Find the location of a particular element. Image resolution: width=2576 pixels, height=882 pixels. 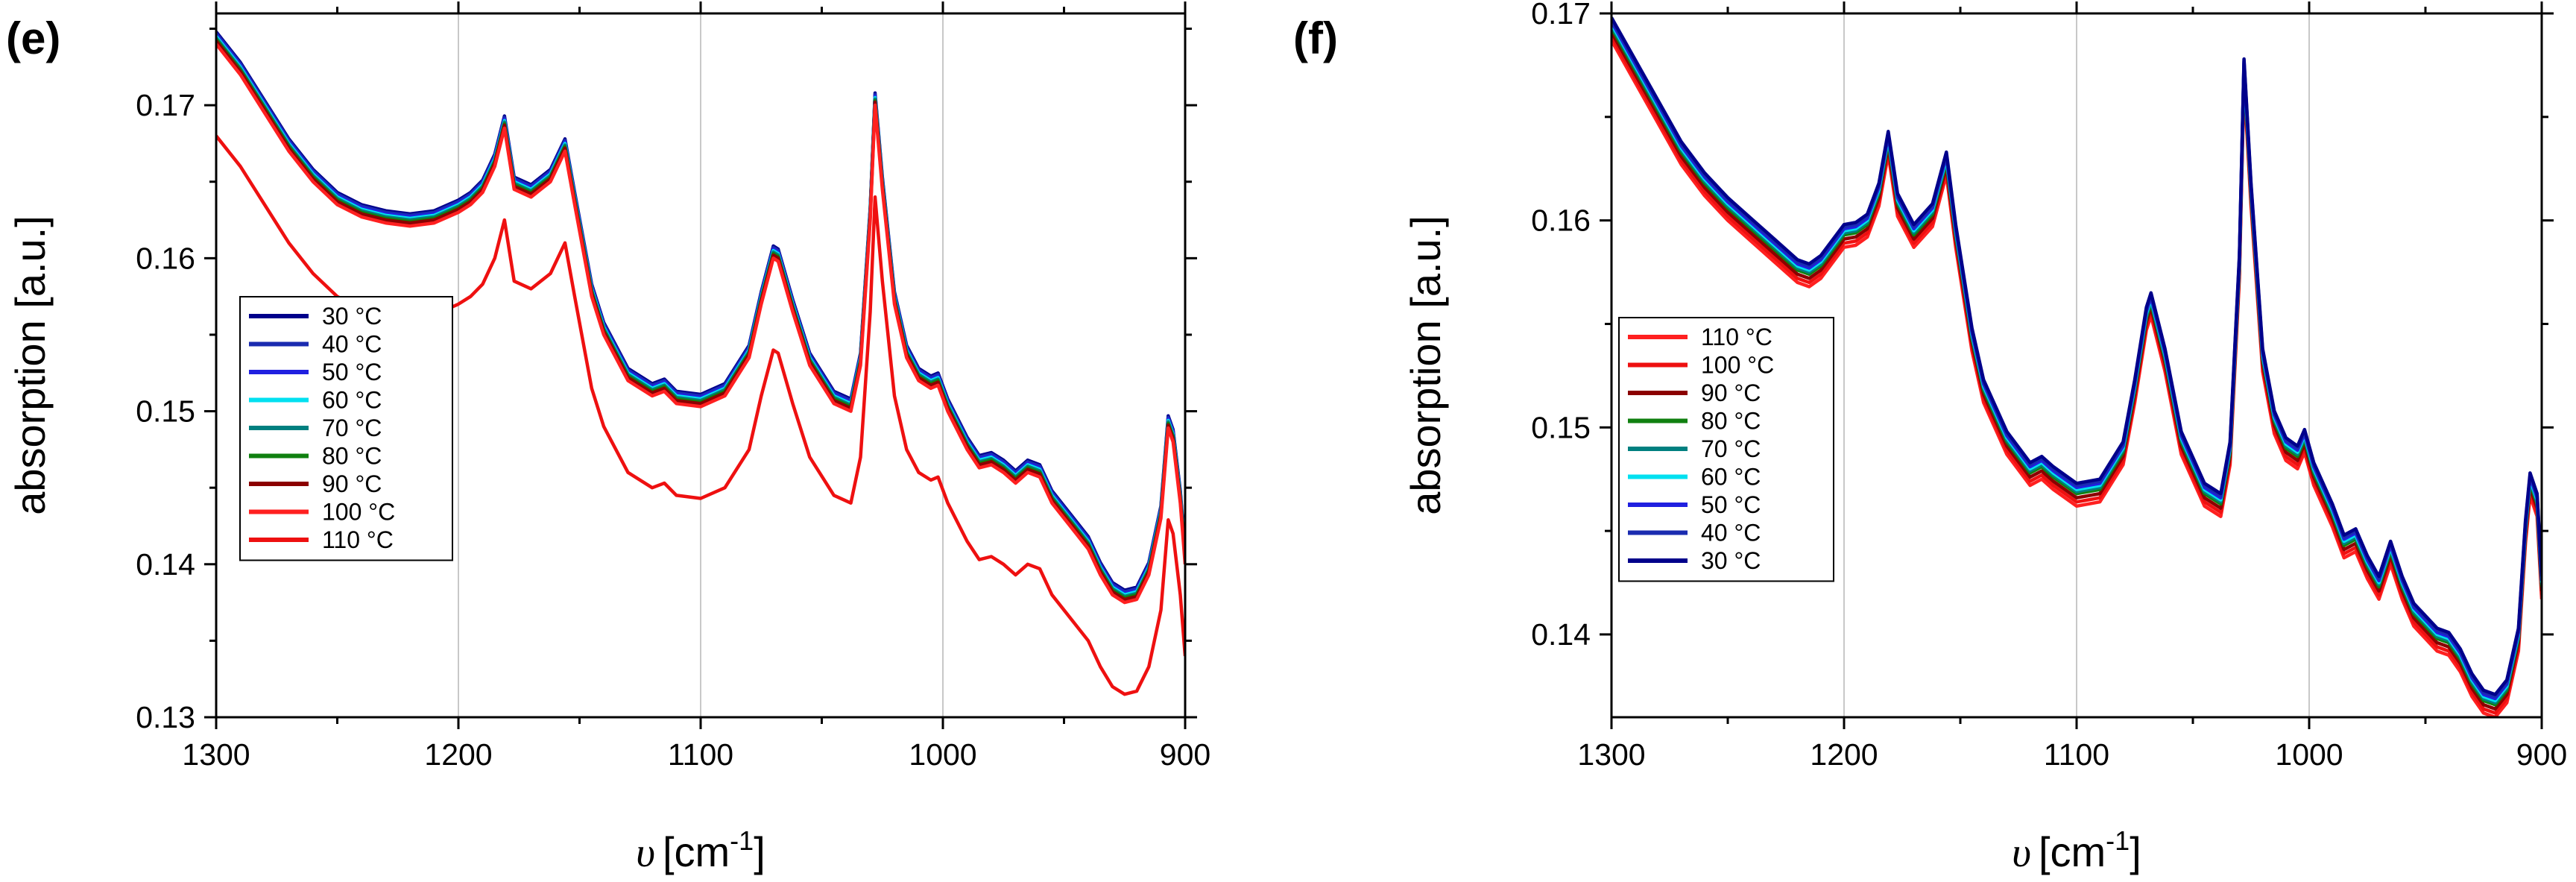

panel-label: (f) is located at coordinates (1315, 38).